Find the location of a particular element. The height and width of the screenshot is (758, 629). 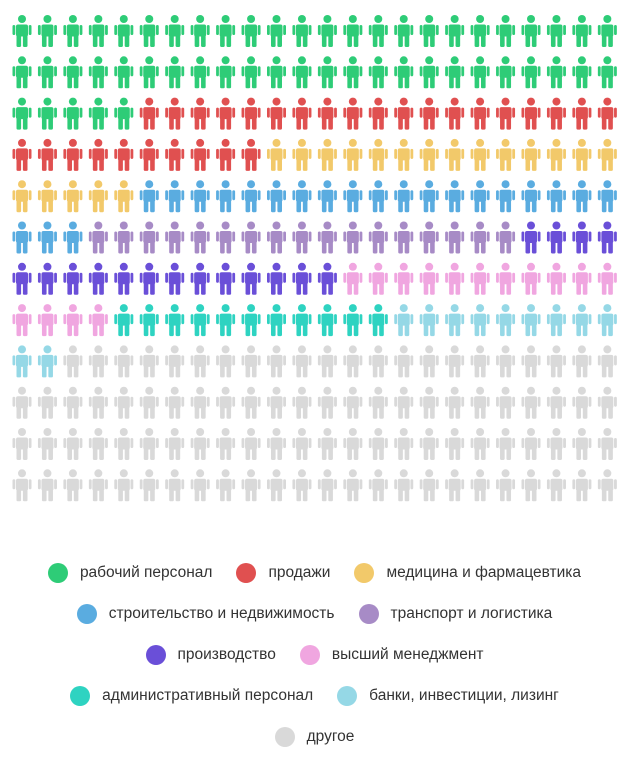

legend-item-top-management: высший менеджмент is located at coordinates (391, 654).